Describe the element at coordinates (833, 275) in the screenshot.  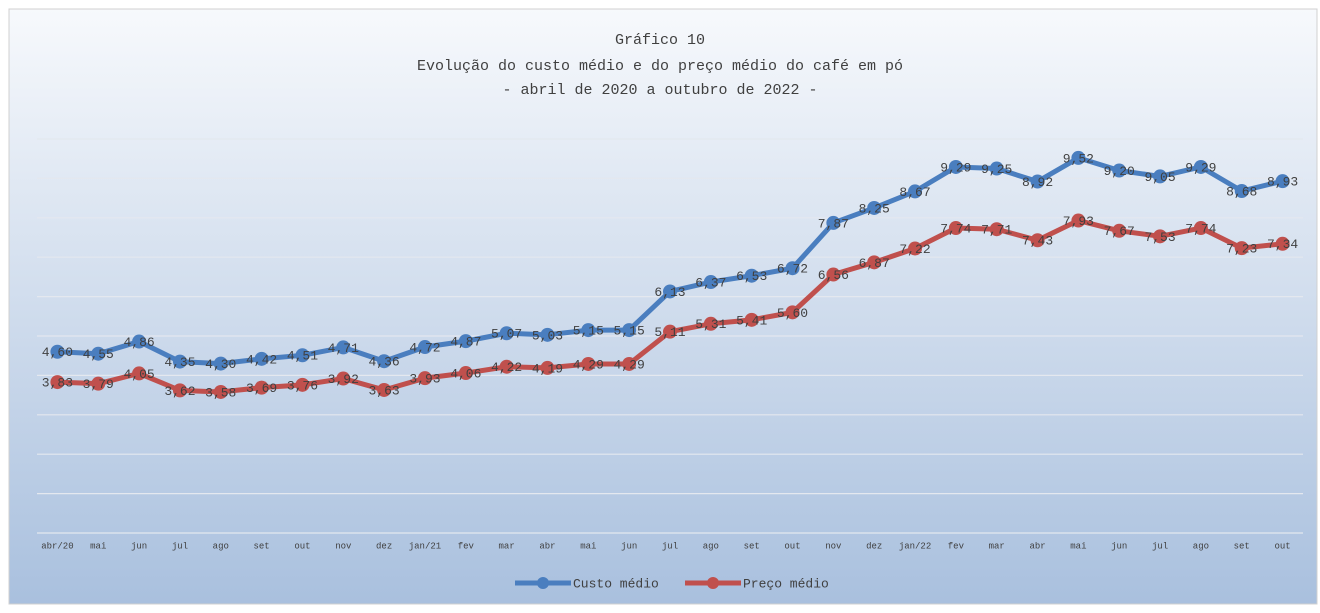
I see `data-label: 6,56` at that location.